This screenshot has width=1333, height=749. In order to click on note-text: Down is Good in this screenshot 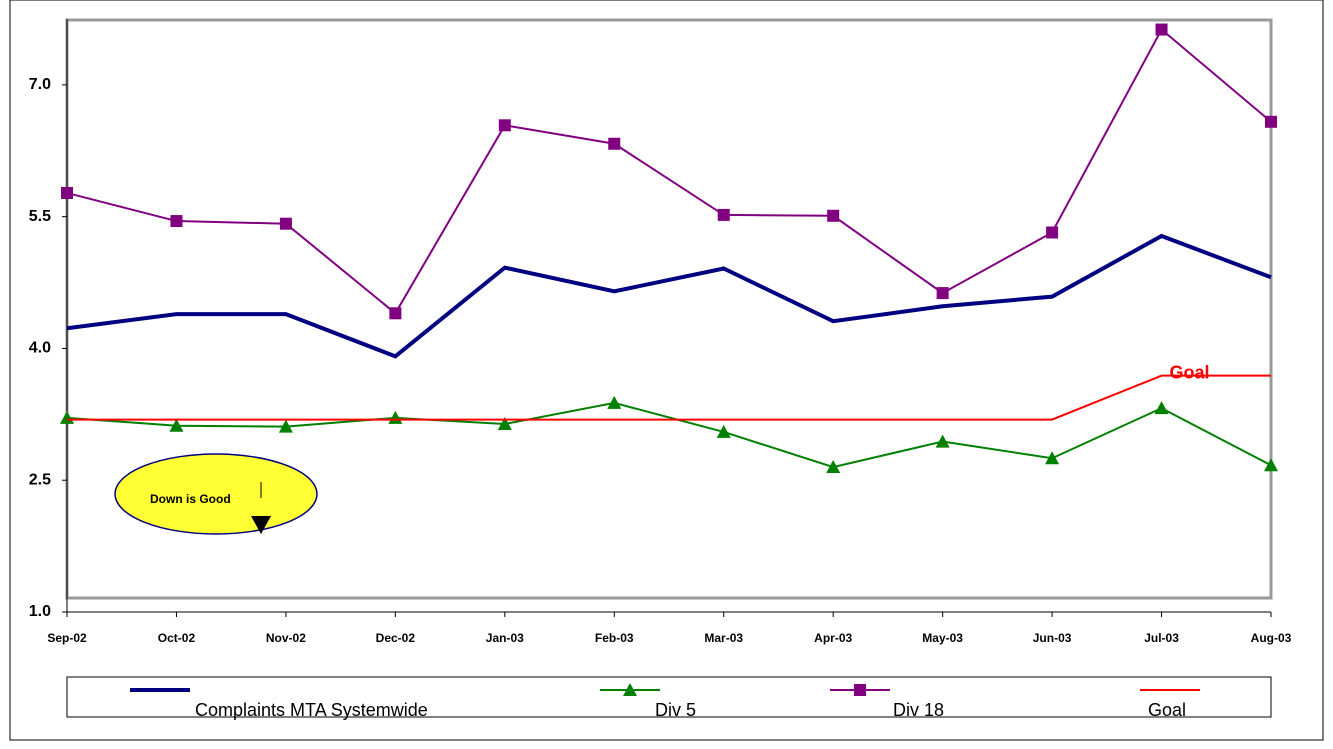, I will do `click(190, 499)`.